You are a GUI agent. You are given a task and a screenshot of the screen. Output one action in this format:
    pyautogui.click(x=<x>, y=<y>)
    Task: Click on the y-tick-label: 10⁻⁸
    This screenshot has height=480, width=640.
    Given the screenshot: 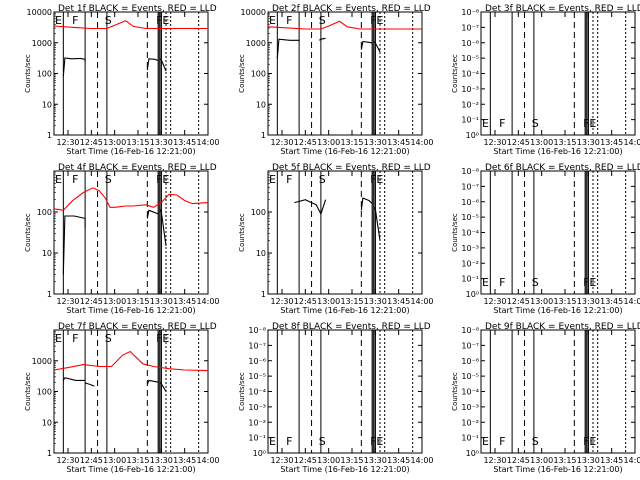 What is the action you would take?
    pyautogui.click(x=257, y=330)
    